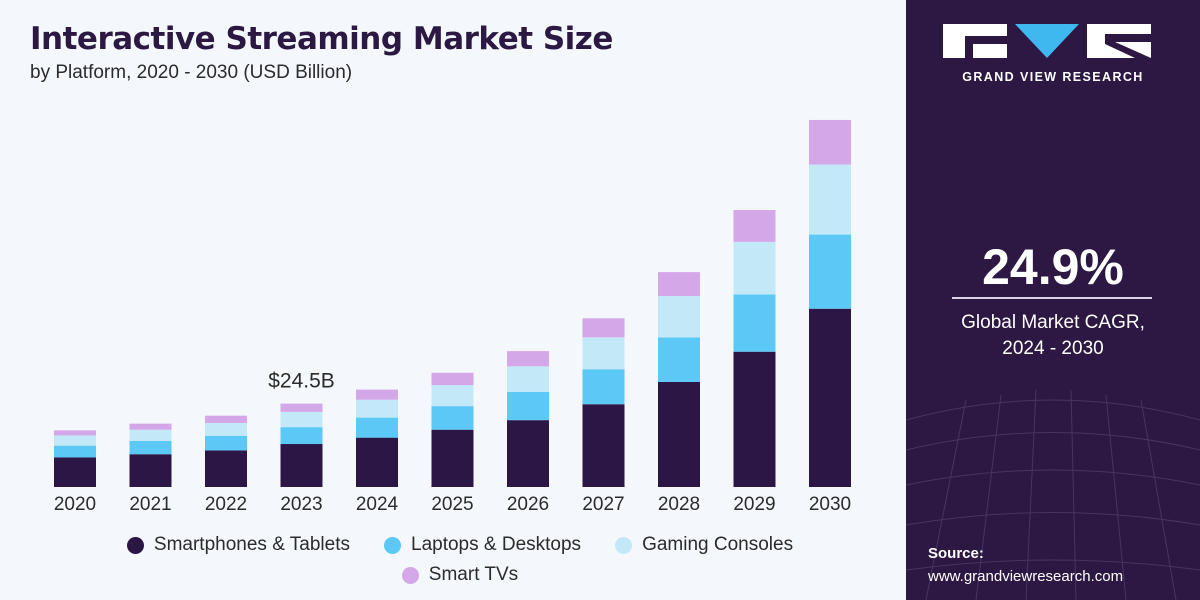 The image size is (1200, 600). Describe the element at coordinates (754, 504) in the screenshot. I see `x-tick-label: 2029` at that location.